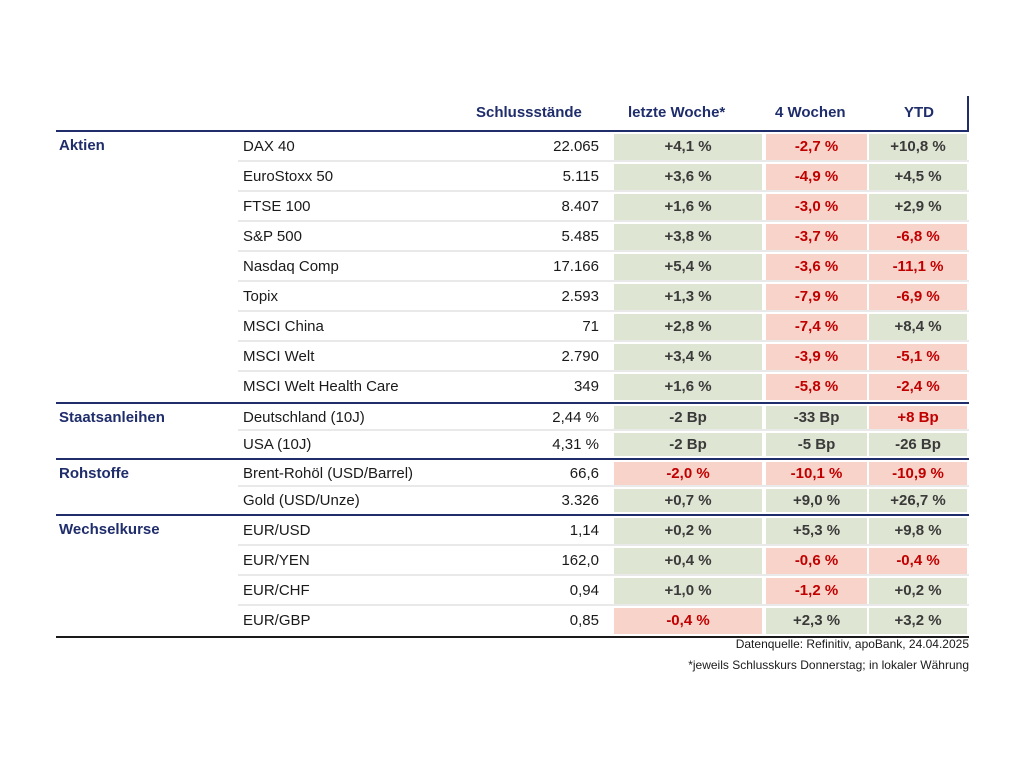 Image resolution: width=1024 pixels, height=768 pixels. Describe the element at coordinates (277, 620) in the screenshot. I see `instrument-name: EUR/GBP` at that location.